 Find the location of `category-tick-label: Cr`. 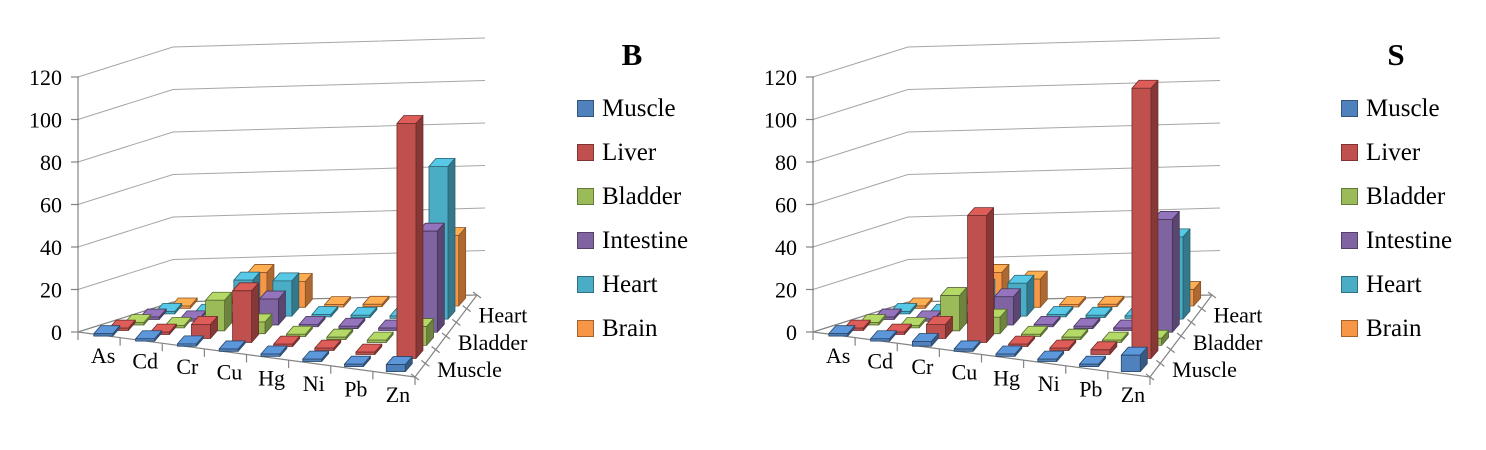

category-tick-label: Cr is located at coordinates (187, 366).